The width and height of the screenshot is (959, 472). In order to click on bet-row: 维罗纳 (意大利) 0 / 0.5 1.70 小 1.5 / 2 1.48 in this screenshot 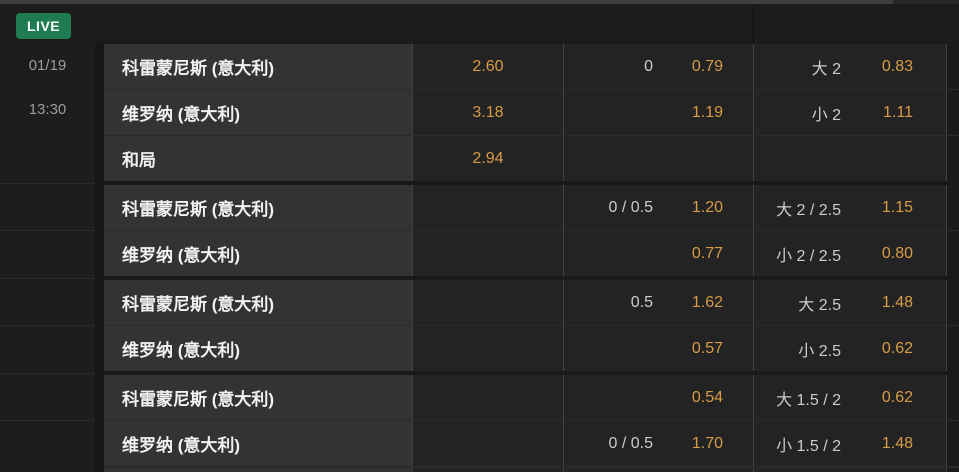, I will do `click(531, 443)`.